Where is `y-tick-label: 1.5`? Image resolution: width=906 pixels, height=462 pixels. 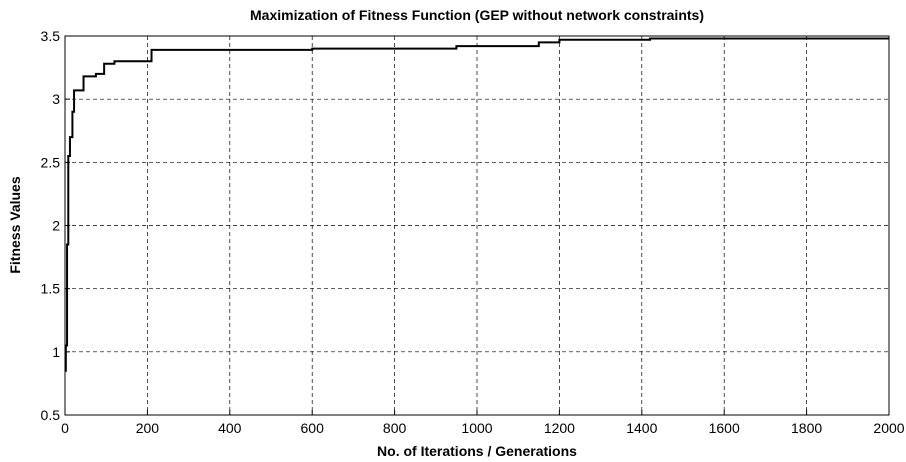 y-tick-label: 1.5 is located at coordinates (51, 289).